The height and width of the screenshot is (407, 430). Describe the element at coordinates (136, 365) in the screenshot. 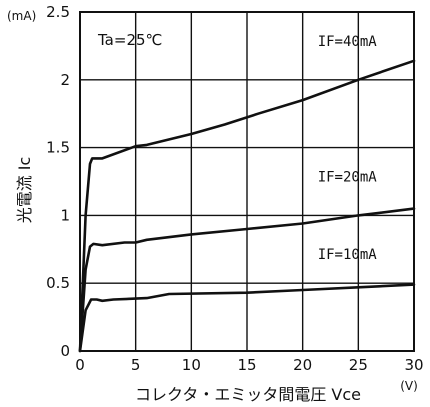

I see `x-tick-label-1: 5` at that location.